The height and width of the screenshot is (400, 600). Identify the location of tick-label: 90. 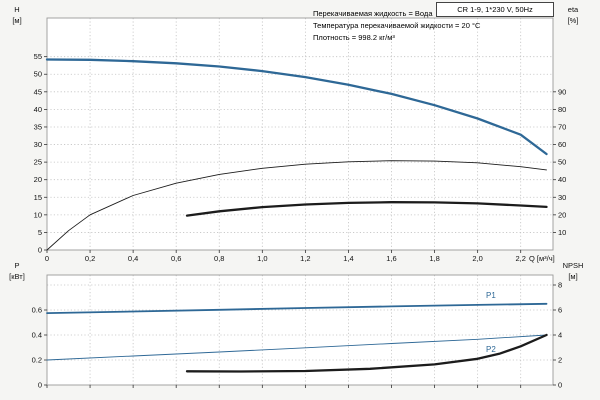
(562, 91).